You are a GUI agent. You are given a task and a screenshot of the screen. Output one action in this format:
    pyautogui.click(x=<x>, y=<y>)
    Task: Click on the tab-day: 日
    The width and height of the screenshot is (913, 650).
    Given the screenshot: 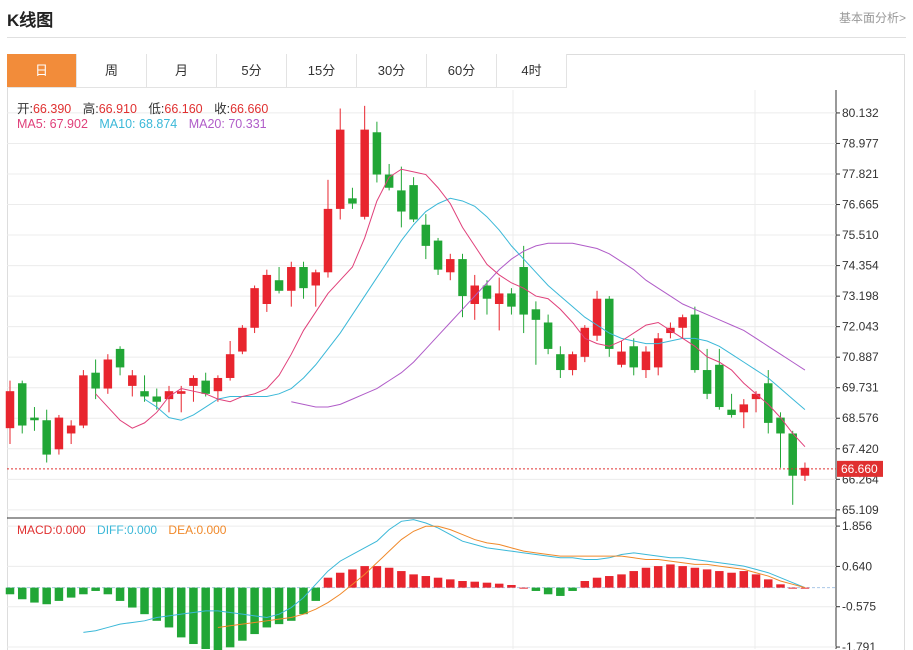 What is the action you would take?
    pyautogui.click(x=42, y=71)
    